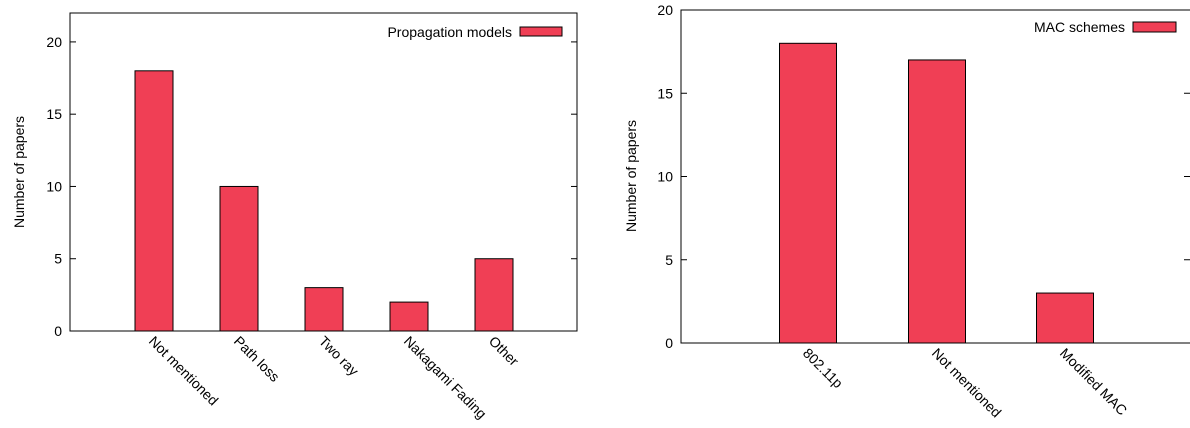  I want to click on x-category-label: Other, so click(504, 351).